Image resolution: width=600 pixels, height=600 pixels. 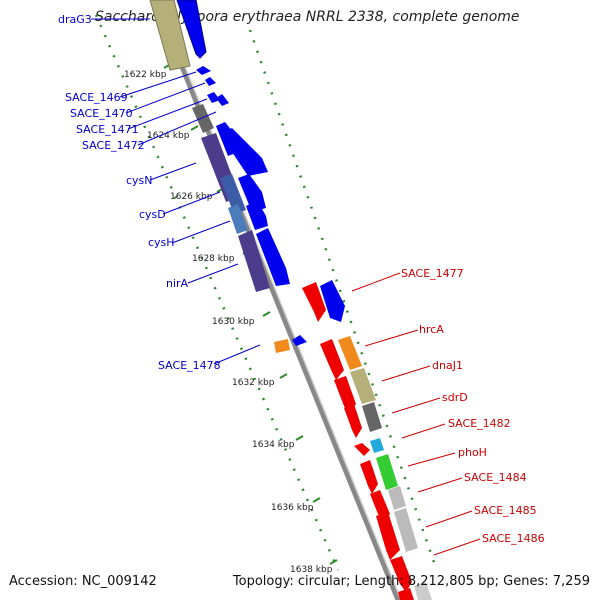 What do you see at coordinates (96, 97) in the screenshot?
I see `label-SACE_1469: SACE_1469` at bounding box center [96, 97].